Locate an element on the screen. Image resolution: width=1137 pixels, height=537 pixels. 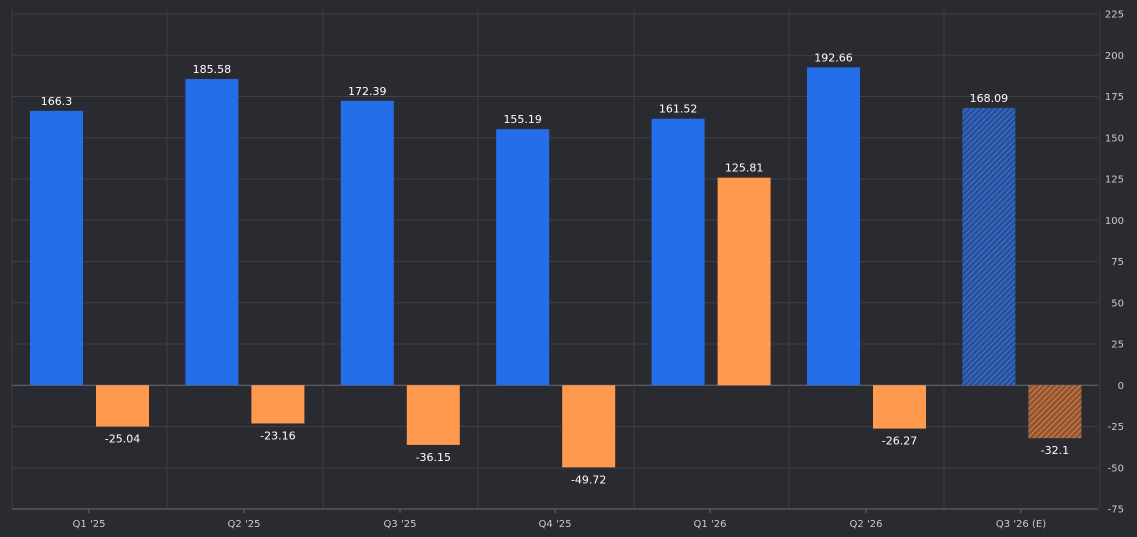
y-tick-label: 225 is located at coordinates (1114, 15).